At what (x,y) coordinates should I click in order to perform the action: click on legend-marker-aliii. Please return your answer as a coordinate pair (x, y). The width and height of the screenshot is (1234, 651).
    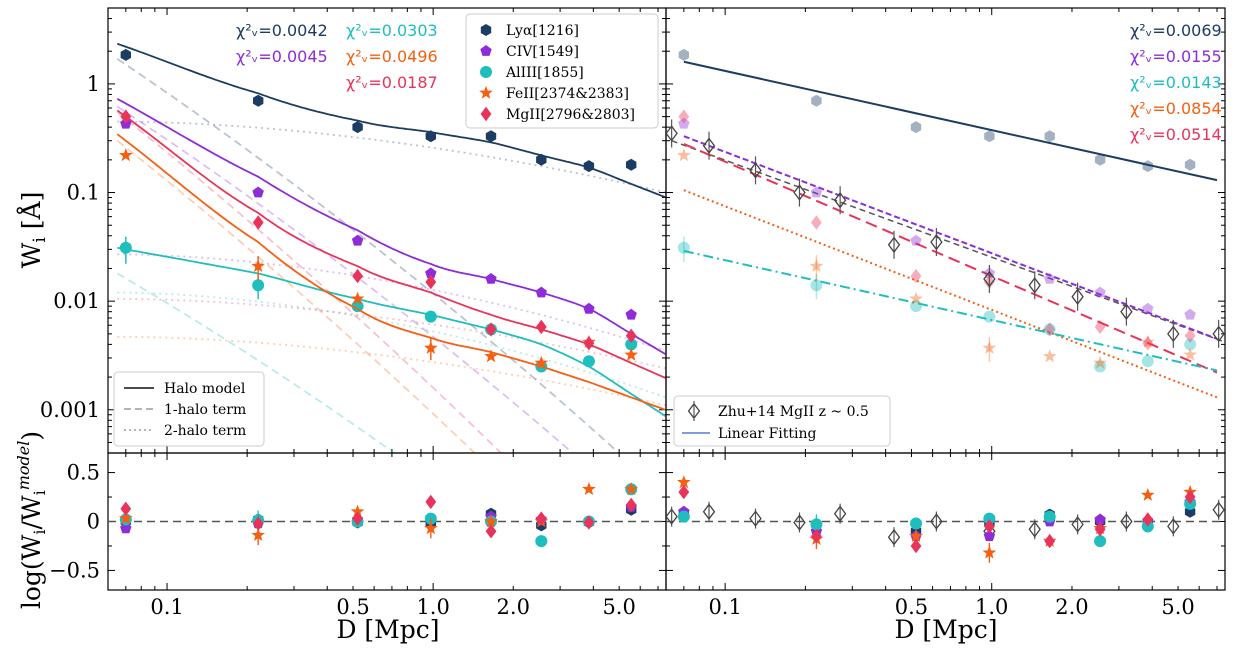
    Looking at the image, I should click on (486, 72).